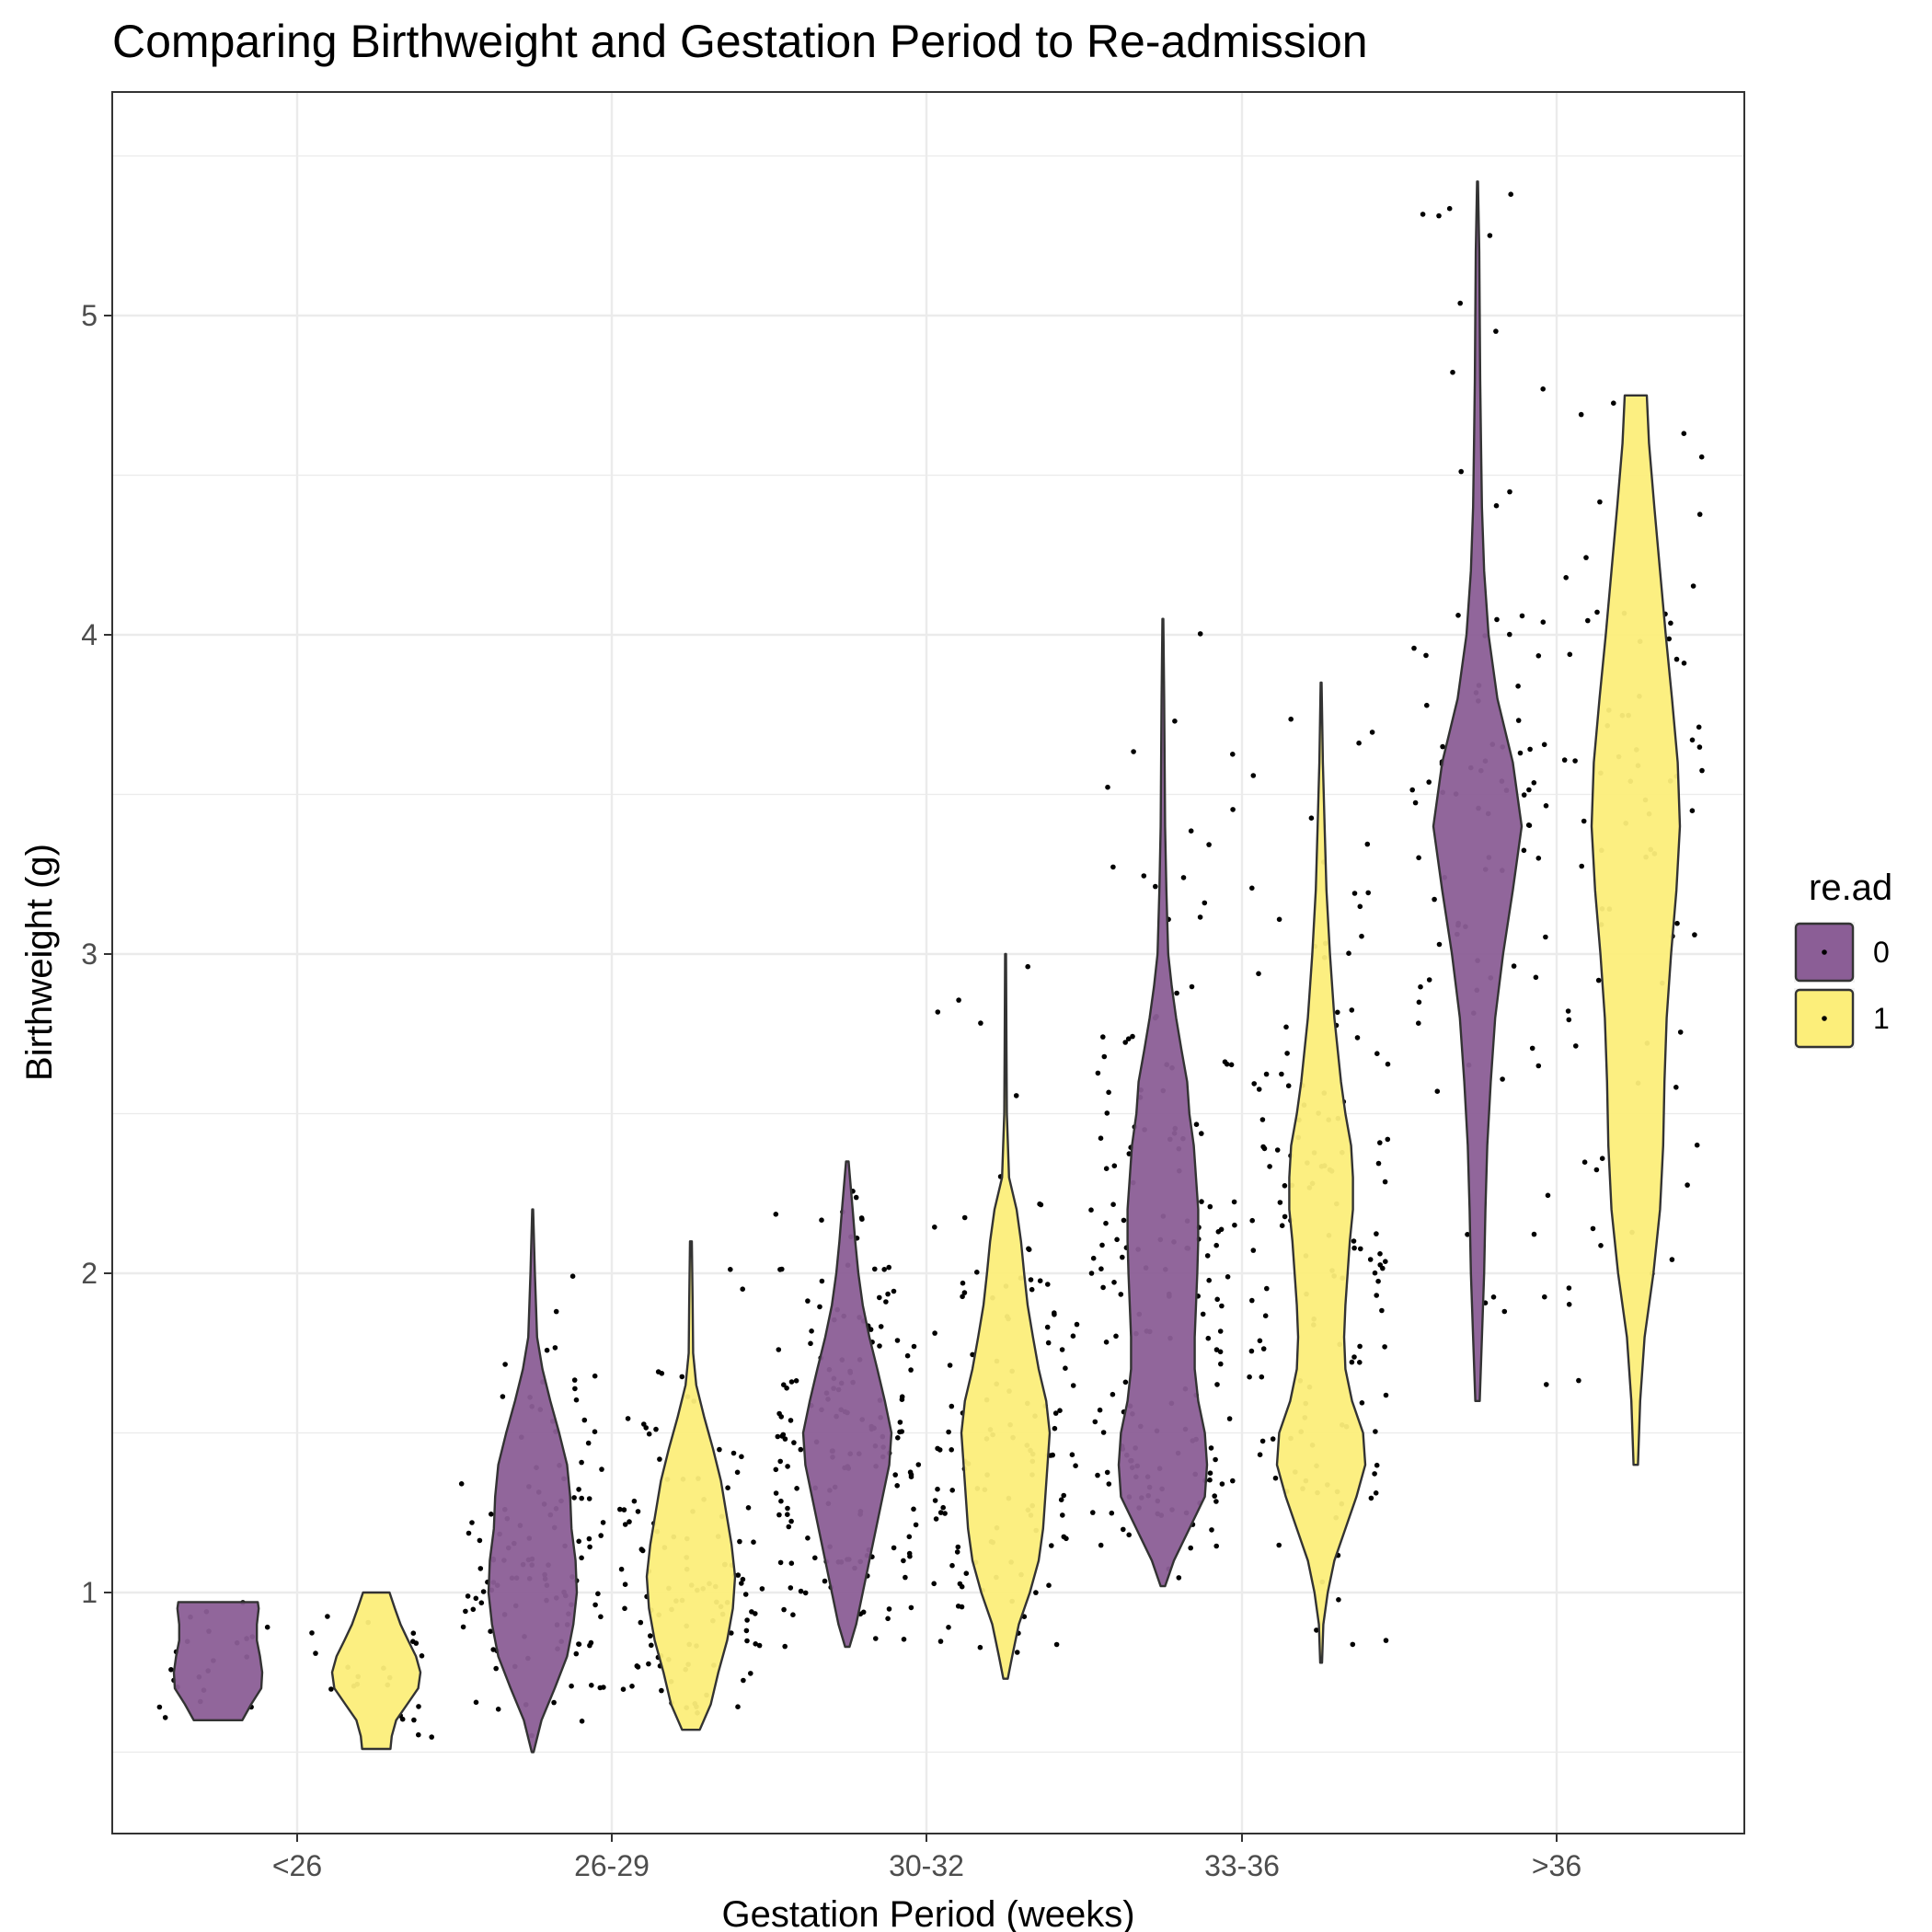 The width and height of the screenshot is (1932, 1932). Describe the element at coordinates (297, 1865) in the screenshot. I see `x-tick-label: <26` at that location.